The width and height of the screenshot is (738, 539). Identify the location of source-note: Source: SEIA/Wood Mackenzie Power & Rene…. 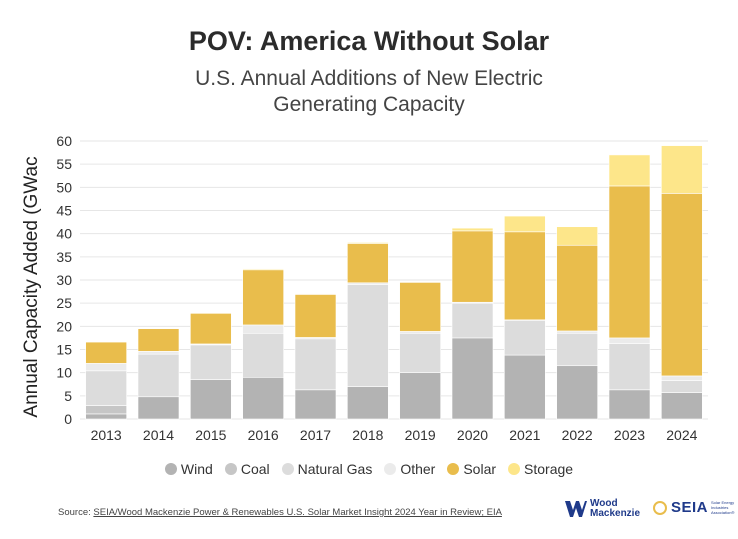
(280, 512).